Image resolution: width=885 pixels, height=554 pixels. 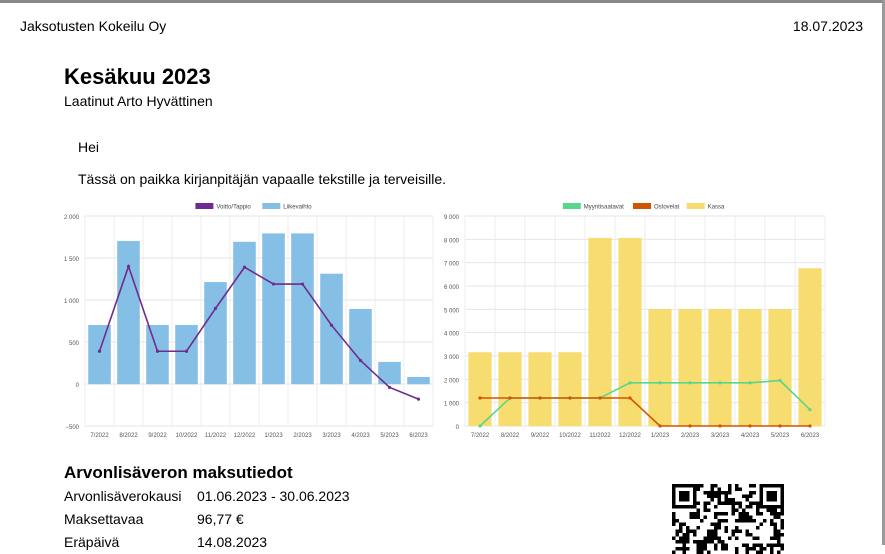 I want to click on y-tick-label: 1 000, so click(x=452, y=405).